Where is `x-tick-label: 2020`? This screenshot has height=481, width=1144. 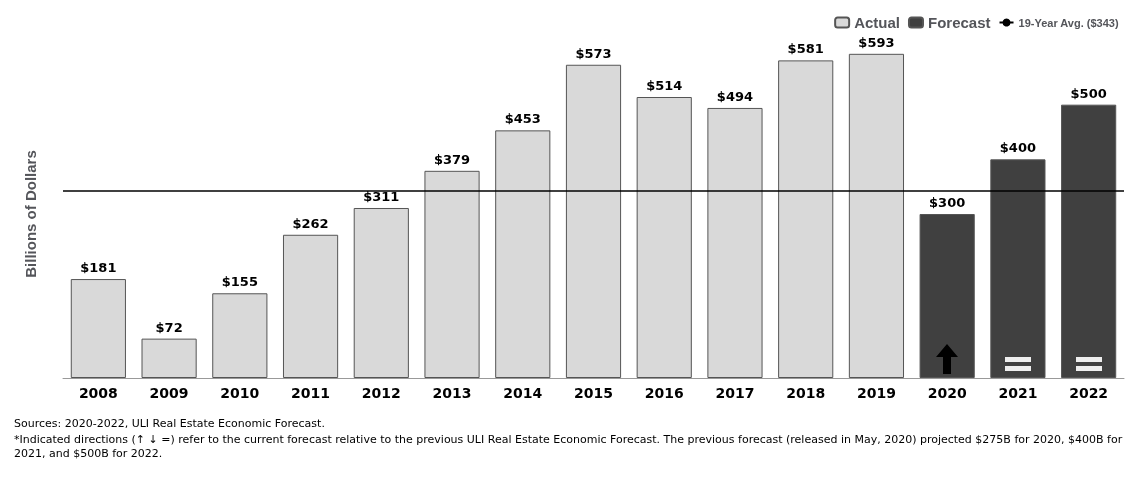
x-tick-label: 2020 is located at coordinates (947, 393).